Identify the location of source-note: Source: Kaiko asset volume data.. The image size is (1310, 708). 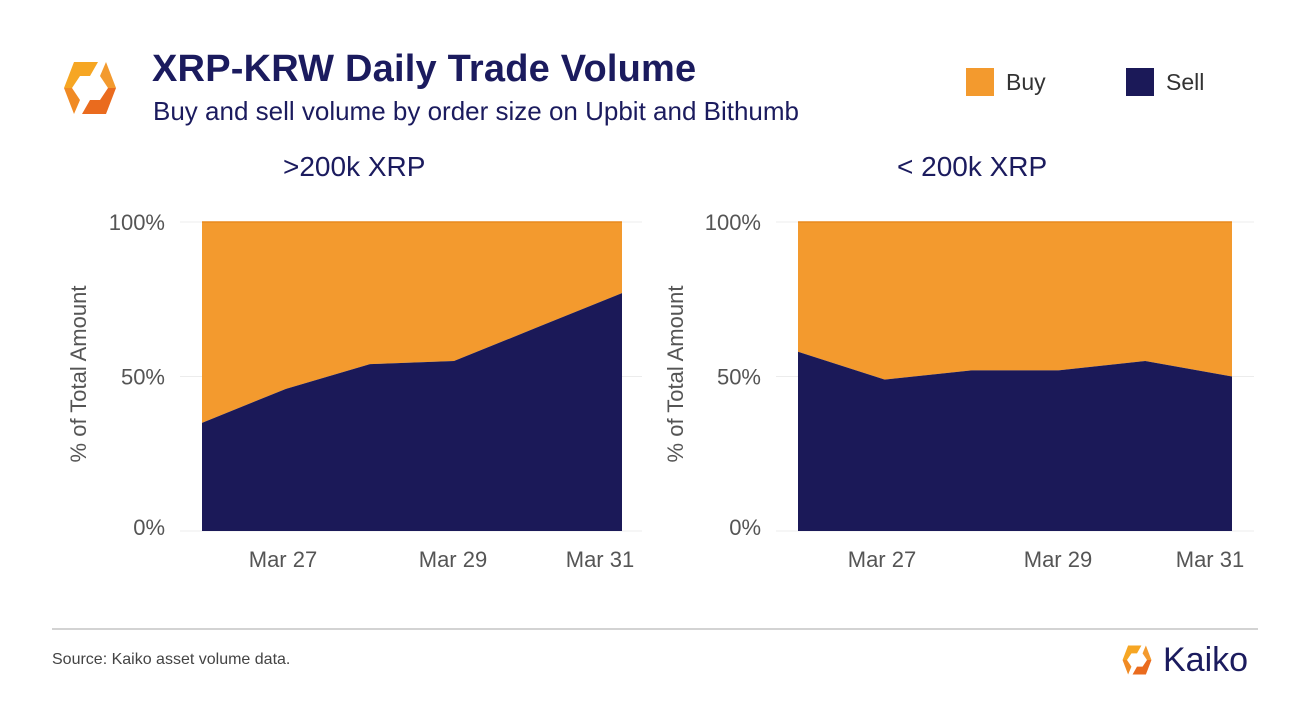
(171, 659).